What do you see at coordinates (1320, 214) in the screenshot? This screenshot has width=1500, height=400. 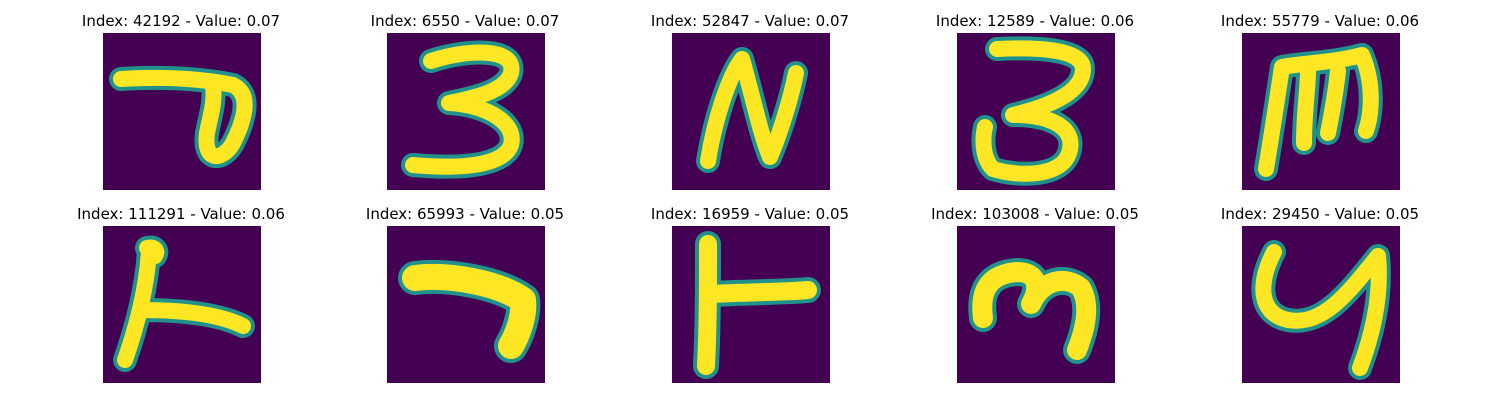 I see `panel-title: Index: 29450 - Value: 0.05` at bounding box center [1320, 214].